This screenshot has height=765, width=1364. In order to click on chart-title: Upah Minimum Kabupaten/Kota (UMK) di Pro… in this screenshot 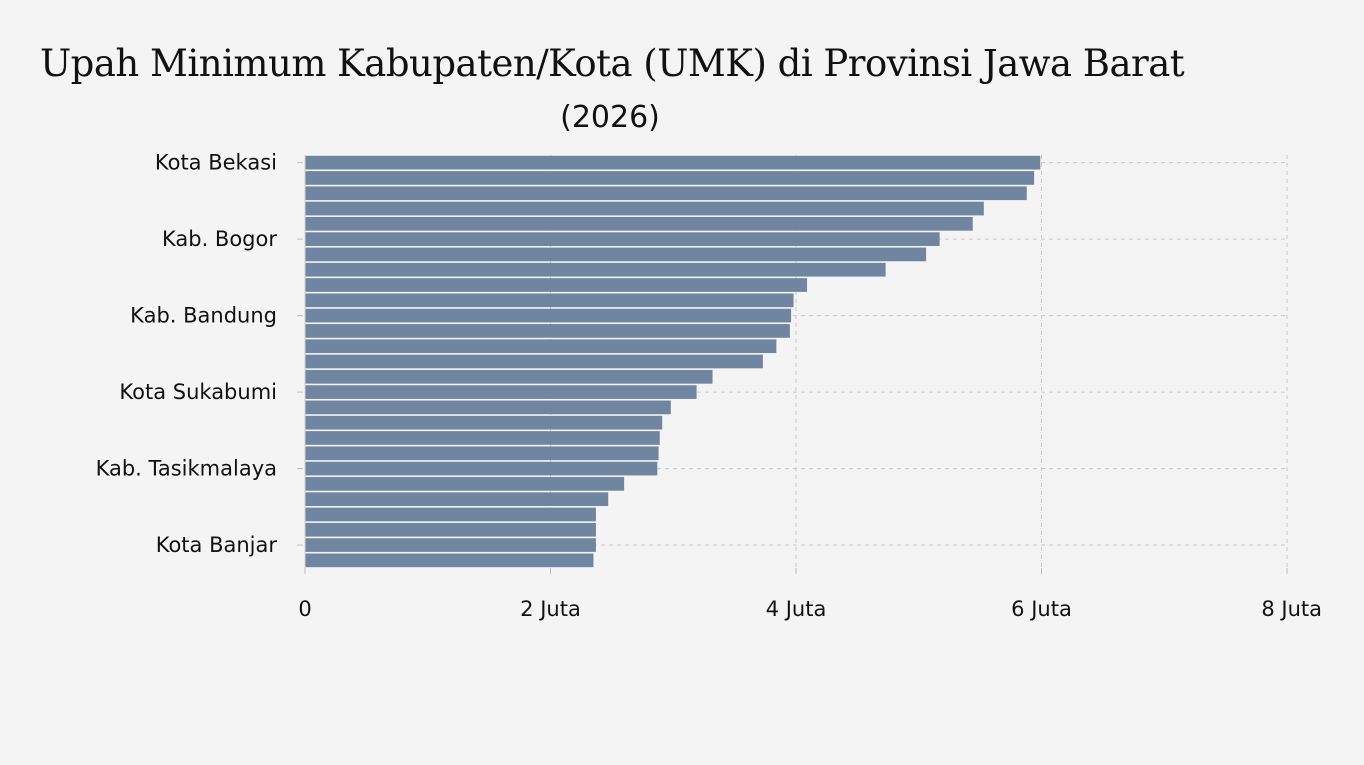, I will do `click(612, 63)`.